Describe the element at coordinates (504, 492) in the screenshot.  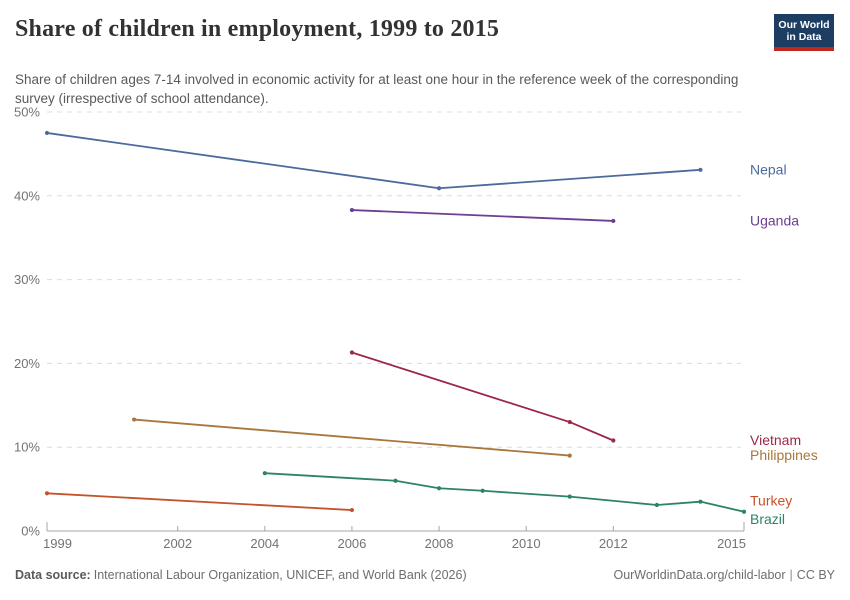
I see `series-line-brazil` at that location.